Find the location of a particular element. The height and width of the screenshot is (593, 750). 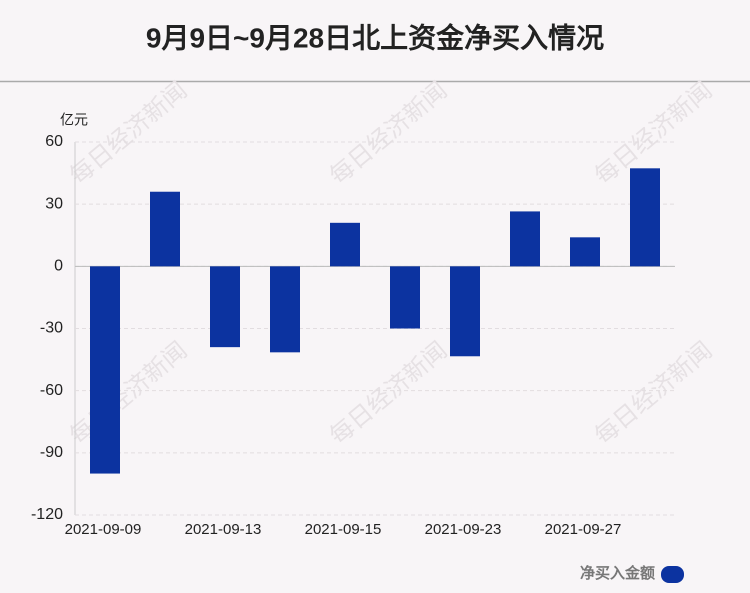

chart-title: 9月9日~9月28日北上资金净买入情况 is located at coordinates (375, 37).